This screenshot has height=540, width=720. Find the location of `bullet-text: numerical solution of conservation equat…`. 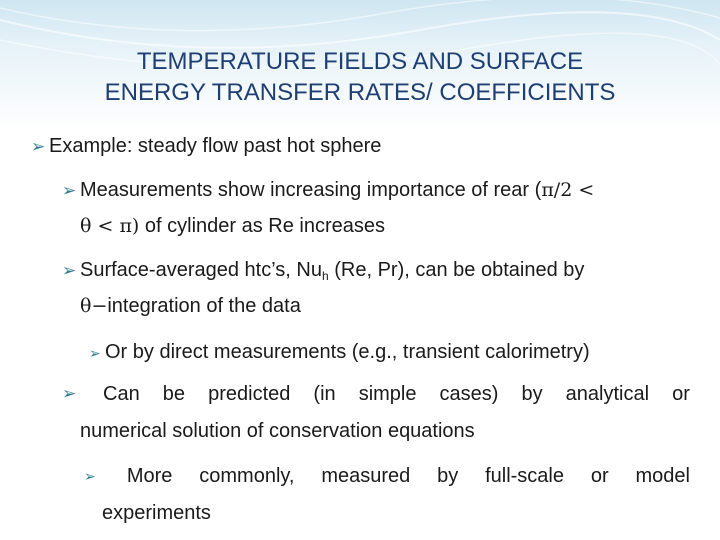

bullet-text: numerical solution of conservation equat… is located at coordinates (277, 431).